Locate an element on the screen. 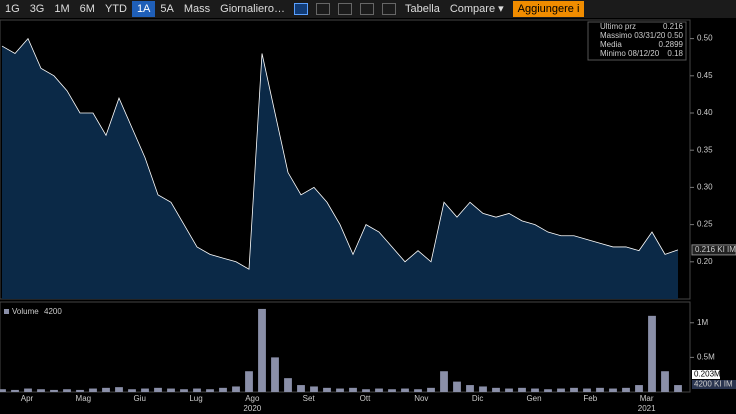 The height and width of the screenshot is (414, 736). avg-label: 0.203M is located at coordinates (707, 374).